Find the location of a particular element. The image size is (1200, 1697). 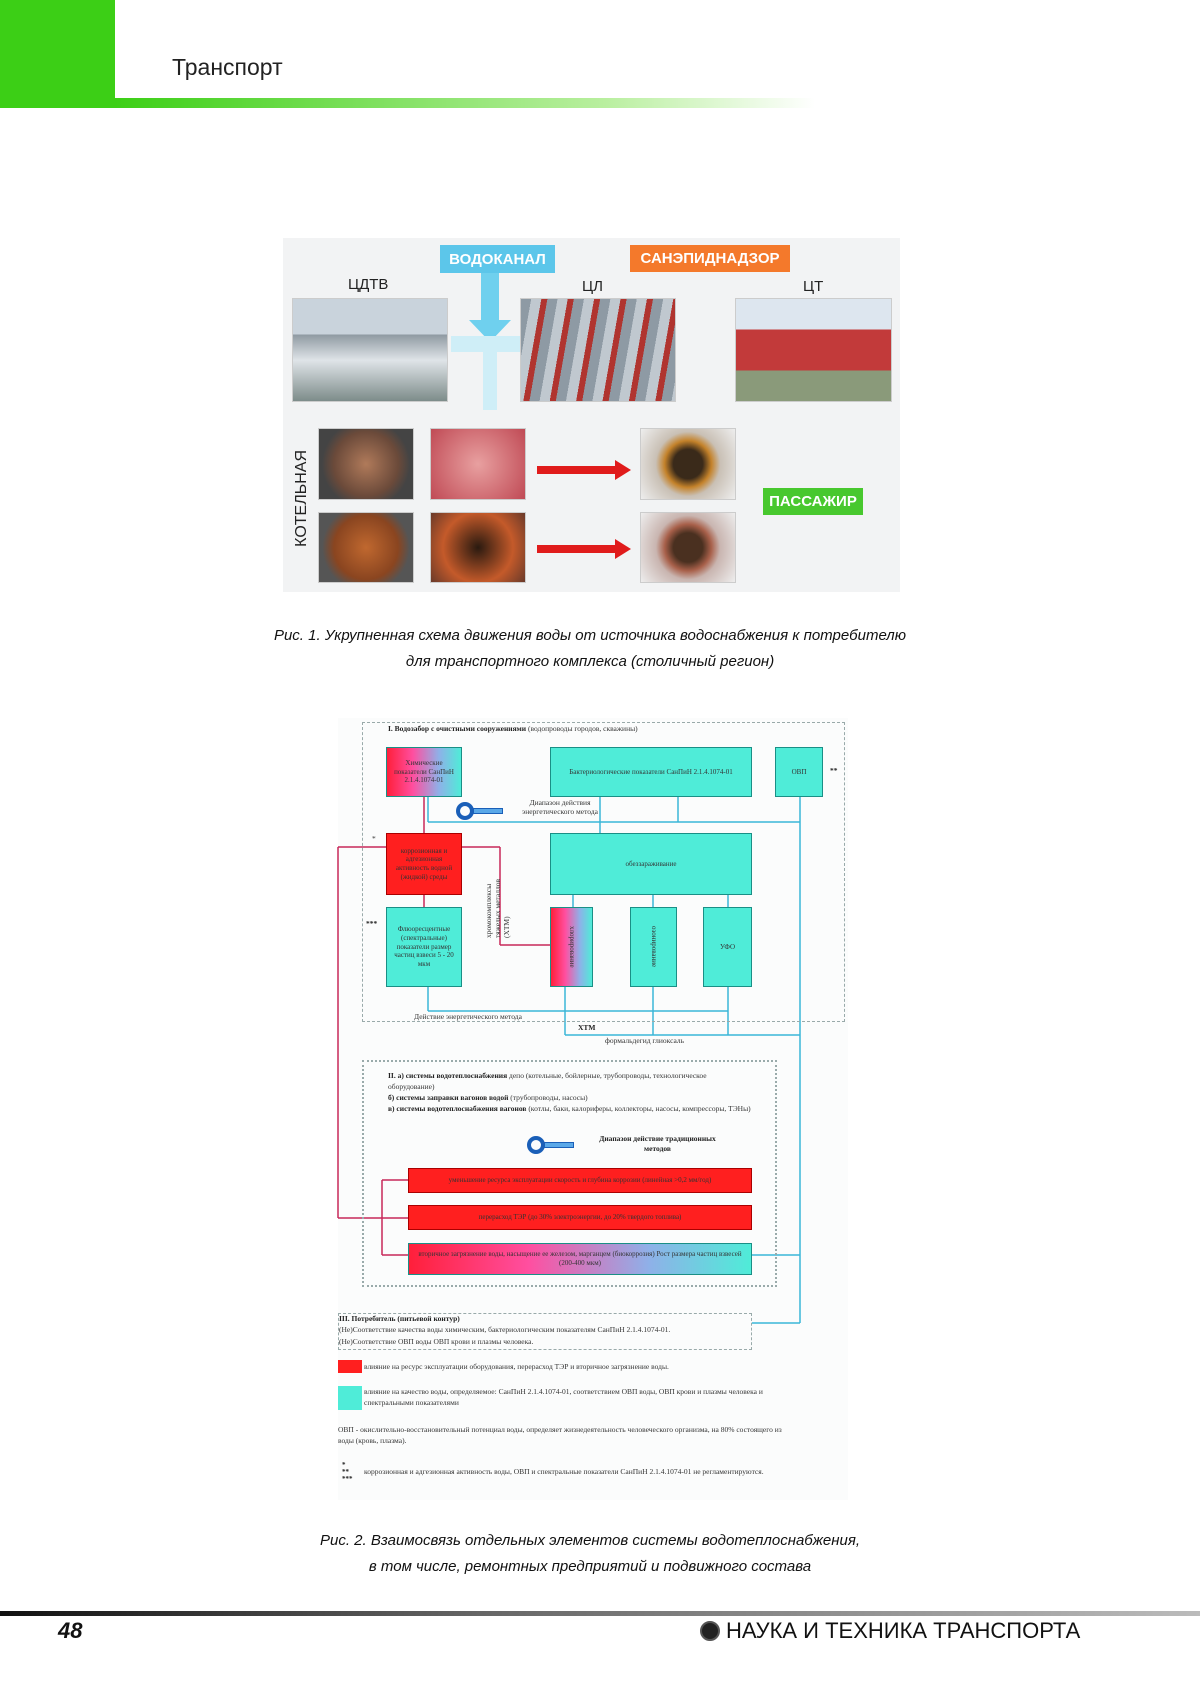

journal-title: НАУКА И ТЕХНИКА ТРАНСПОРТА is located at coordinates (903, 1631).